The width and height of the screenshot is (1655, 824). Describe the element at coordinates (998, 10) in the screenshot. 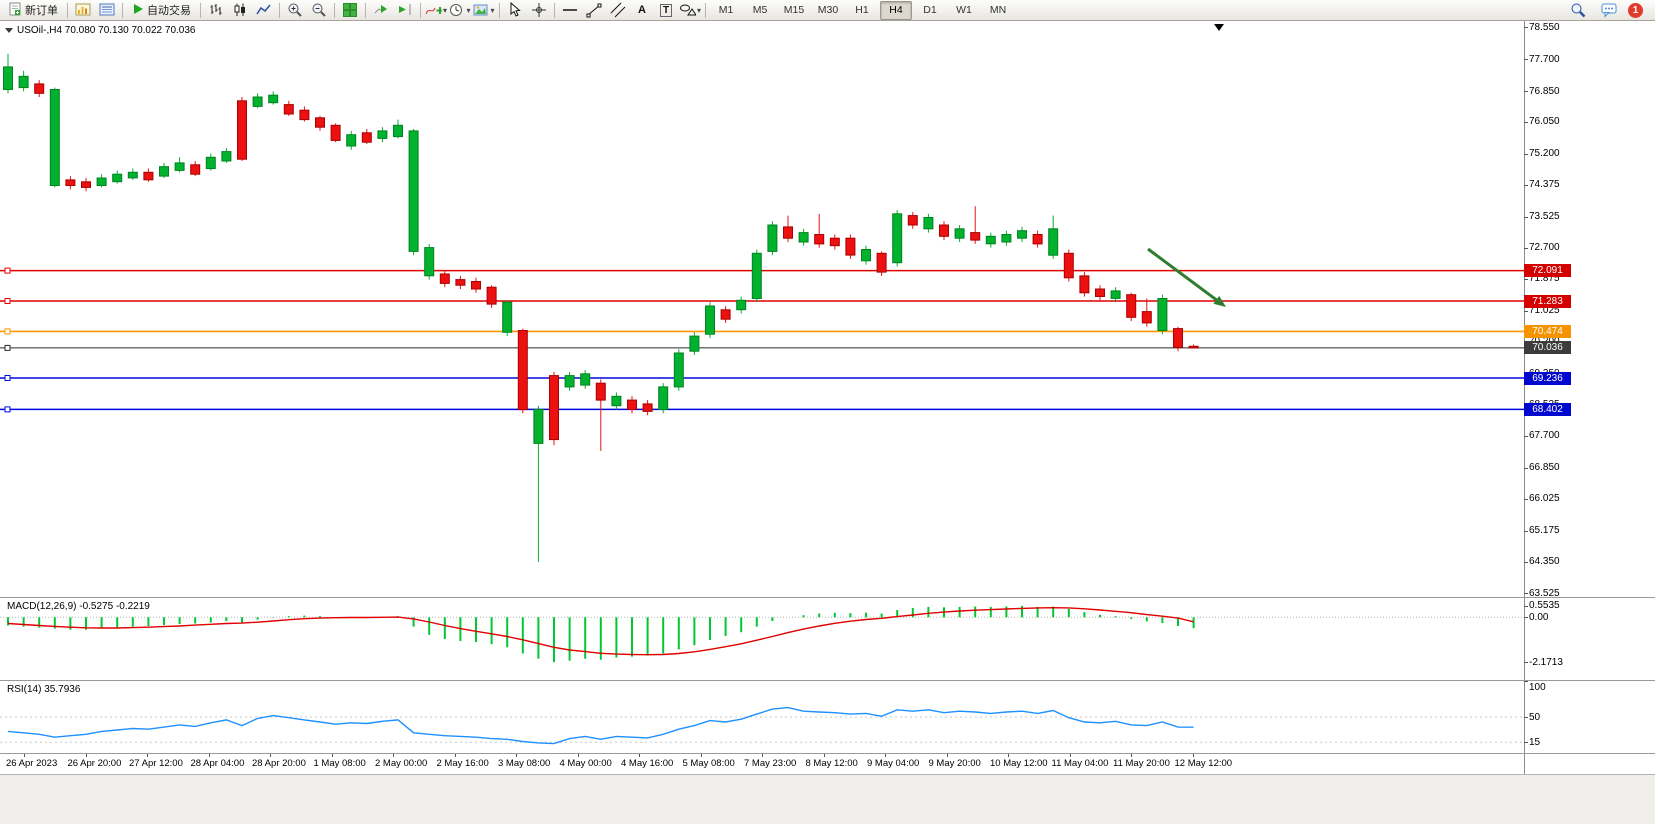

I see `timeframe-MN: MN` at that location.